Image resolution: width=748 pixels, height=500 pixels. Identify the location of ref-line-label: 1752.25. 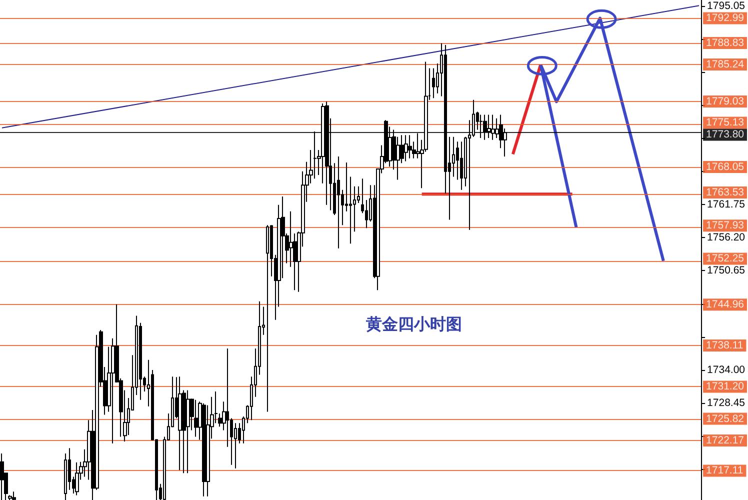
(725, 258).